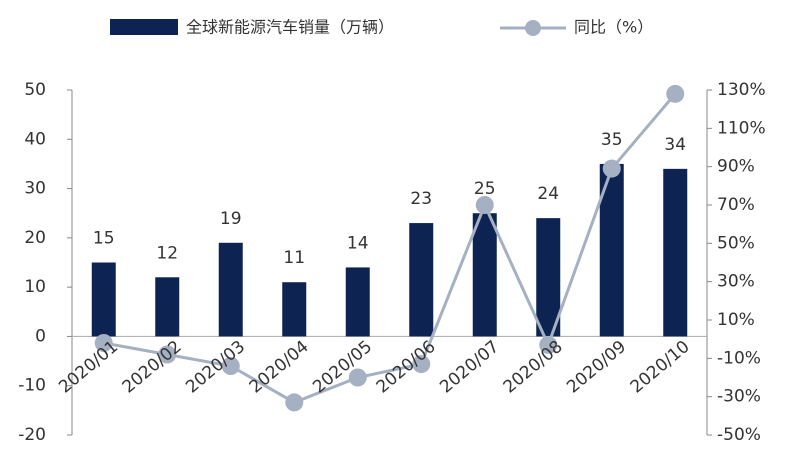  I want to click on x-tick-label: 2020/05, so click(342, 367).